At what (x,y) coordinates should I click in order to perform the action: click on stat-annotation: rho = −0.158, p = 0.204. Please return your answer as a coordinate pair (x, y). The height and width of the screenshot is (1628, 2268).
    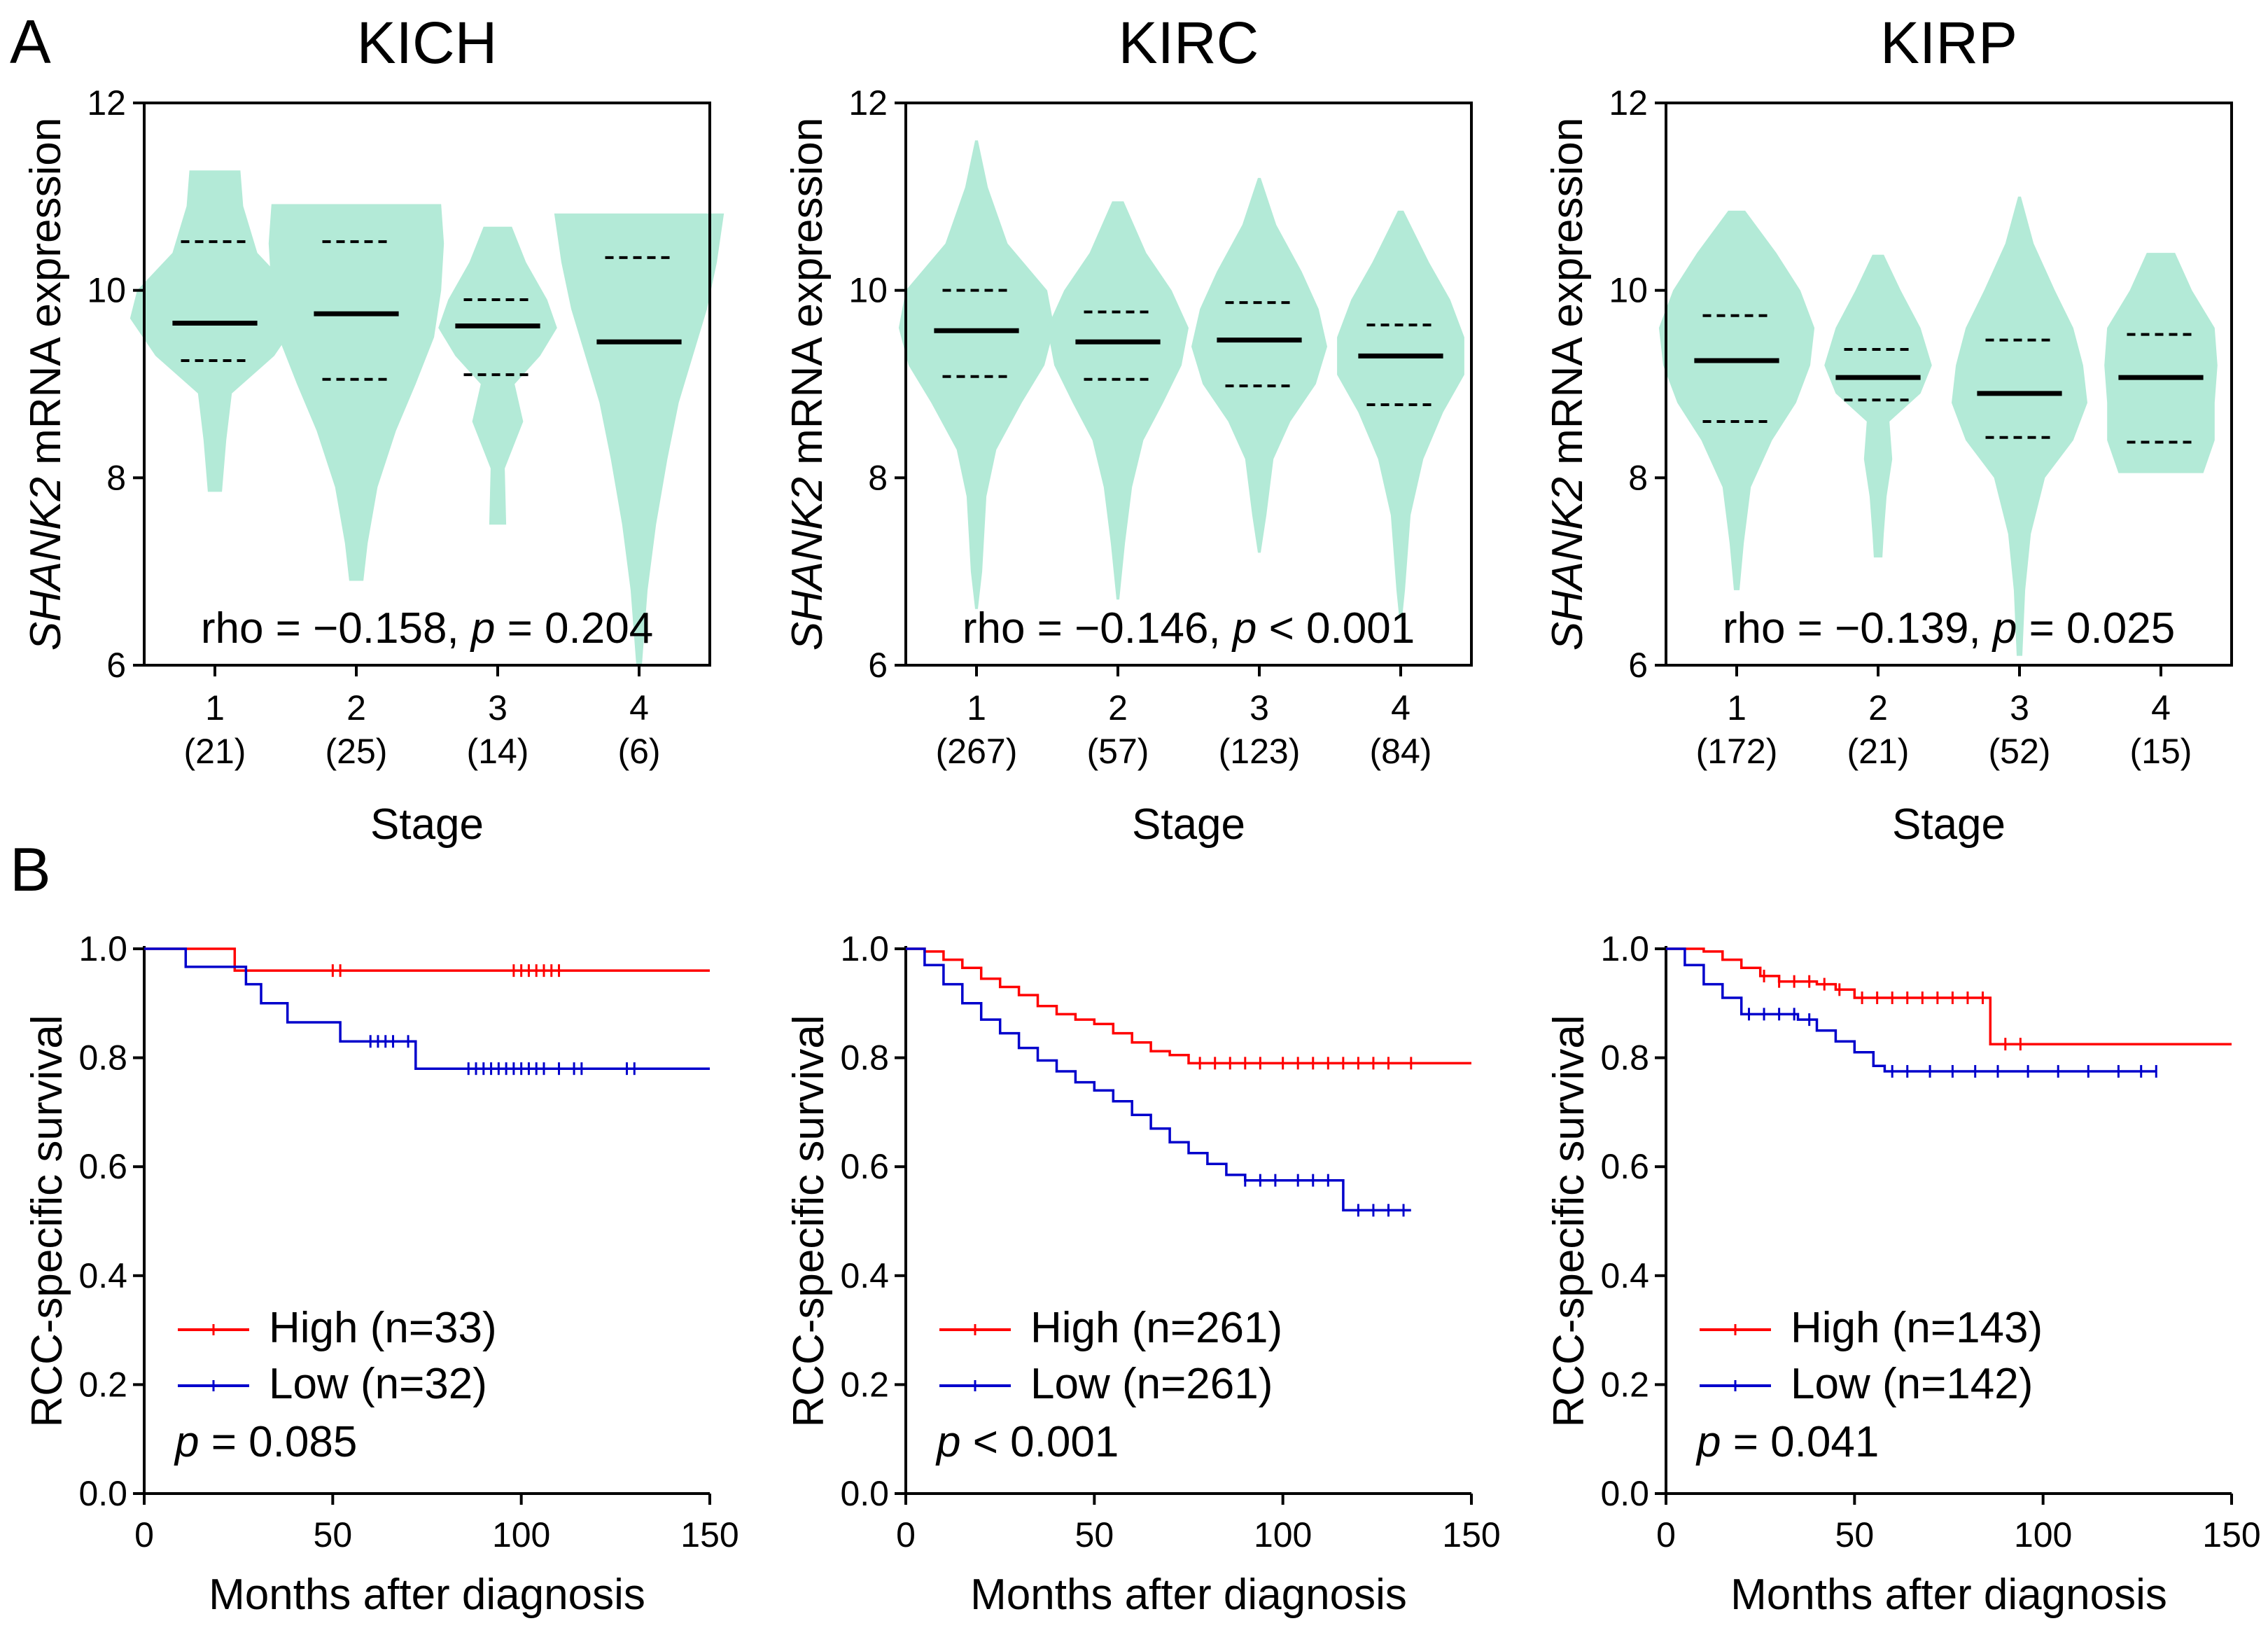
    Looking at the image, I should click on (427, 628).